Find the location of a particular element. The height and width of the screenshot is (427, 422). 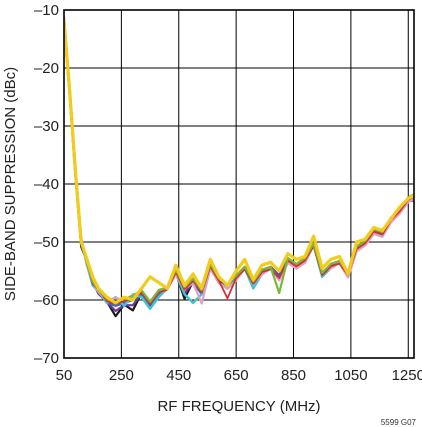

y-tick-label: –50 is located at coordinates (46, 242).